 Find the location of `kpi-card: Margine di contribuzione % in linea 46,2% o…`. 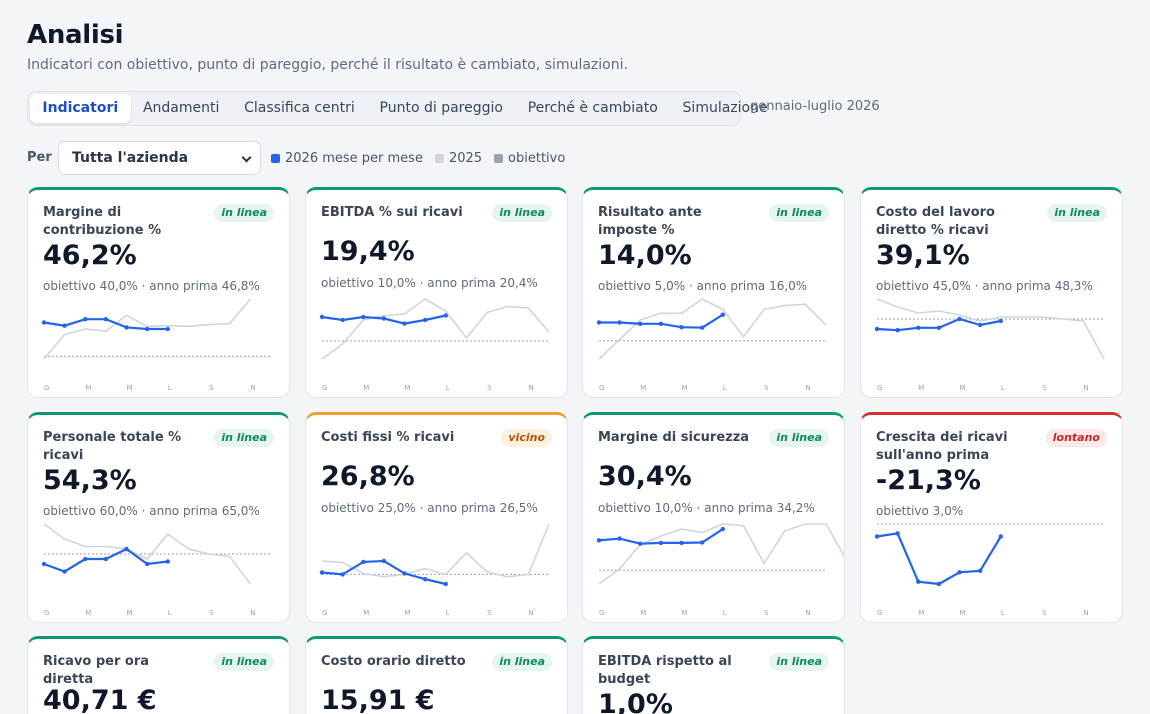

kpi-card: Margine di contribuzione % in linea 46,2% o… is located at coordinates (158, 292).